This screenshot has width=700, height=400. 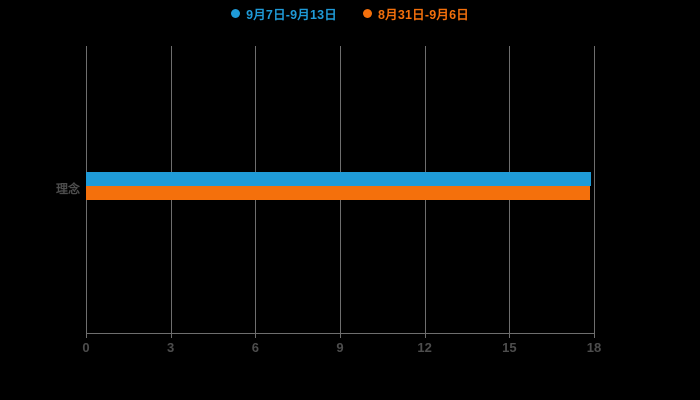 What do you see at coordinates (67, 189) in the screenshot?
I see `y-axis-category-label: 理念` at bounding box center [67, 189].